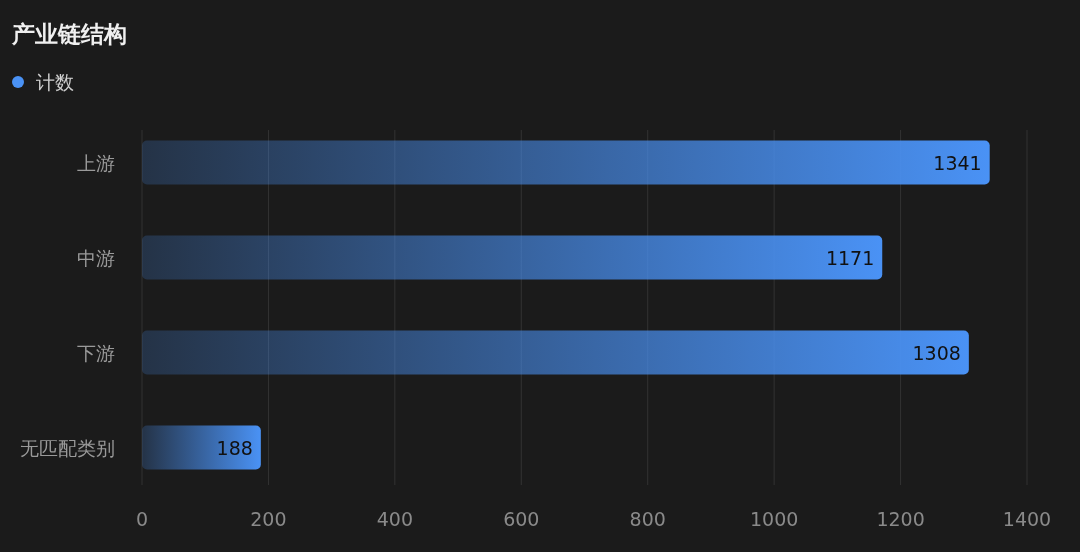 The width and height of the screenshot is (1080, 552). Describe the element at coordinates (1027, 519) in the screenshot. I see `x-tick-label: 1400` at that location.